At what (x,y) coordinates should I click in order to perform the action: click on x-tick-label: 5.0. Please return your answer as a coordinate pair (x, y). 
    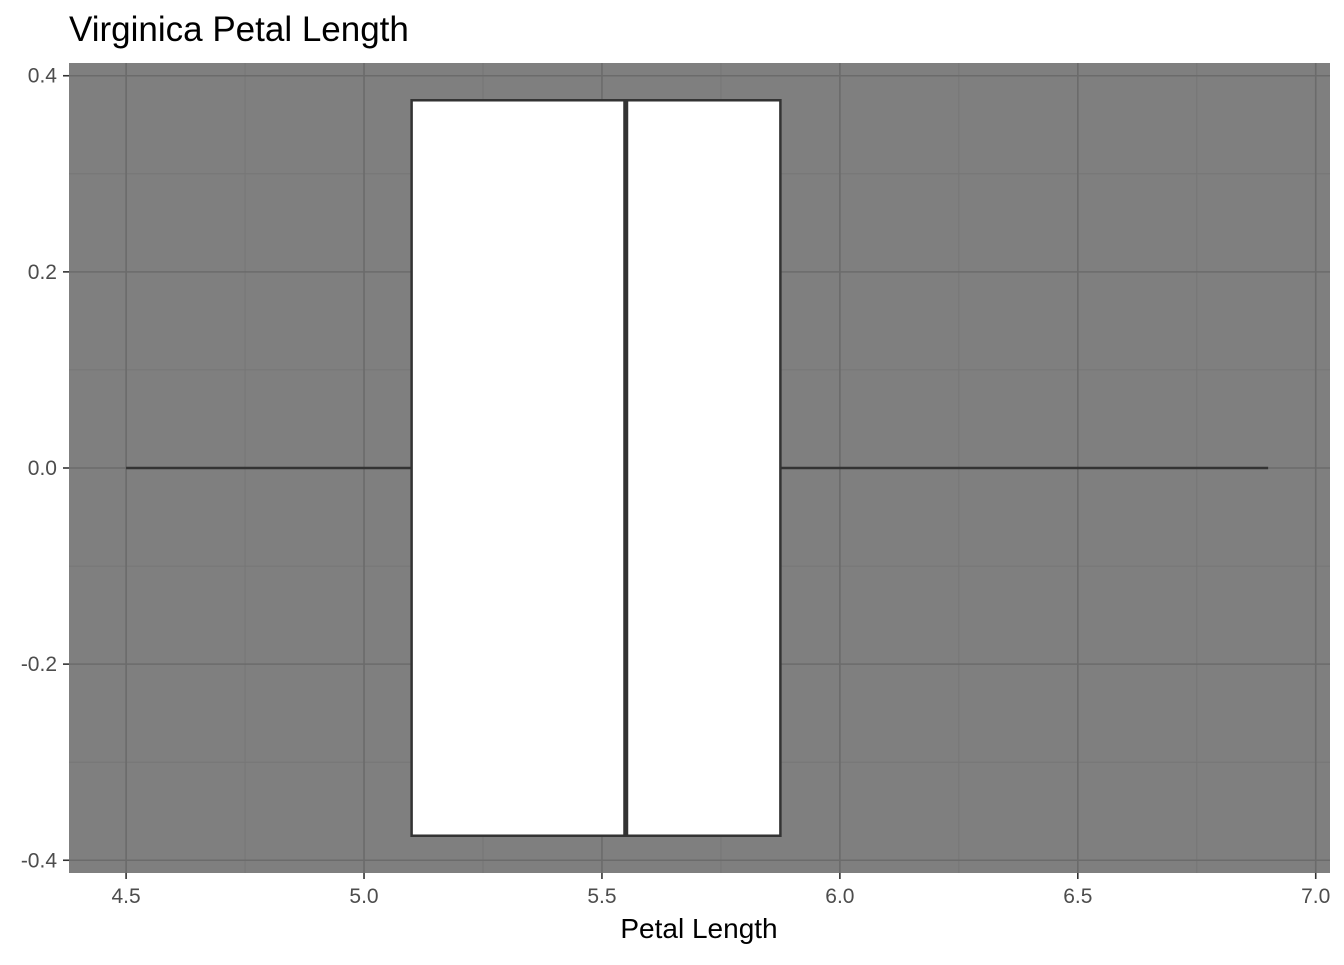
    Looking at the image, I should click on (363, 896).